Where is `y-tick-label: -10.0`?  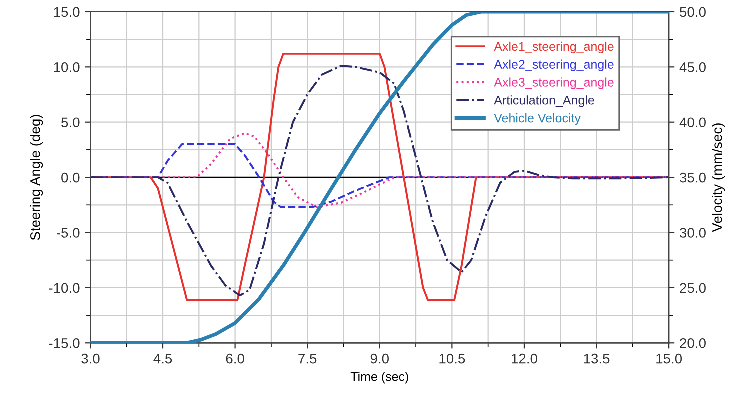 y-tick-label: -10.0 is located at coordinates (64, 288).